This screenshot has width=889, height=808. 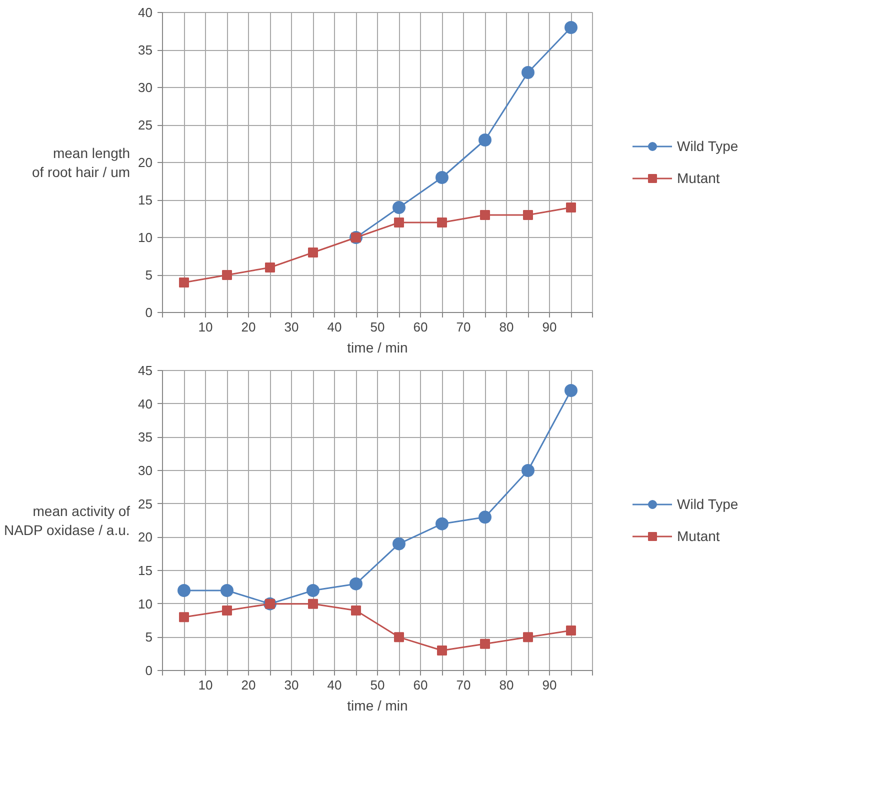 I want to click on y-axis-title: mean length of root hair / um, so click(x=81, y=162).